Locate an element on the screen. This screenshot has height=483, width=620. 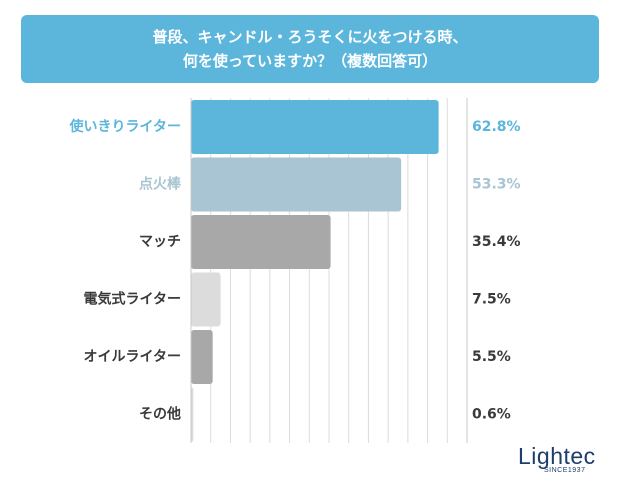
lightec-logo: Lightec SINCE1937 is located at coordinates (559, 460).